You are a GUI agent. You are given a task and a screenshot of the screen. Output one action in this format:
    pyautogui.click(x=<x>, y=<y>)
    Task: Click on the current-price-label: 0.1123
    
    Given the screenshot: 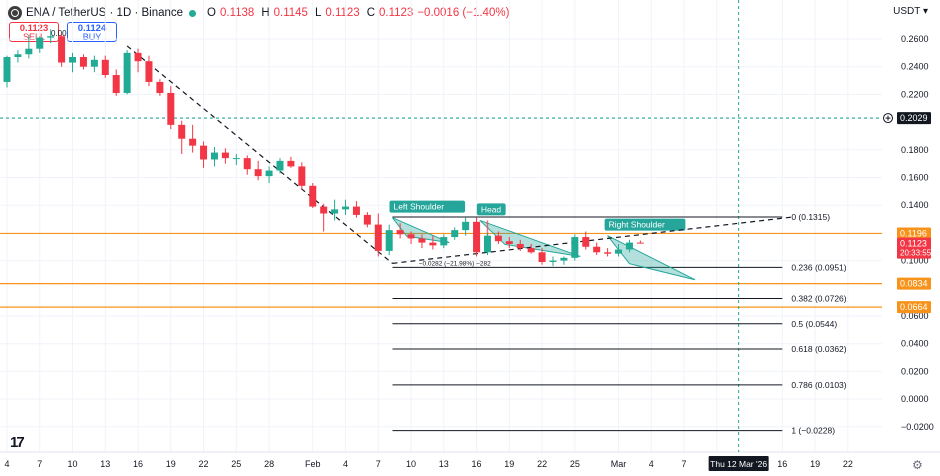 What is the action you would take?
    pyautogui.click(x=913, y=244)
    